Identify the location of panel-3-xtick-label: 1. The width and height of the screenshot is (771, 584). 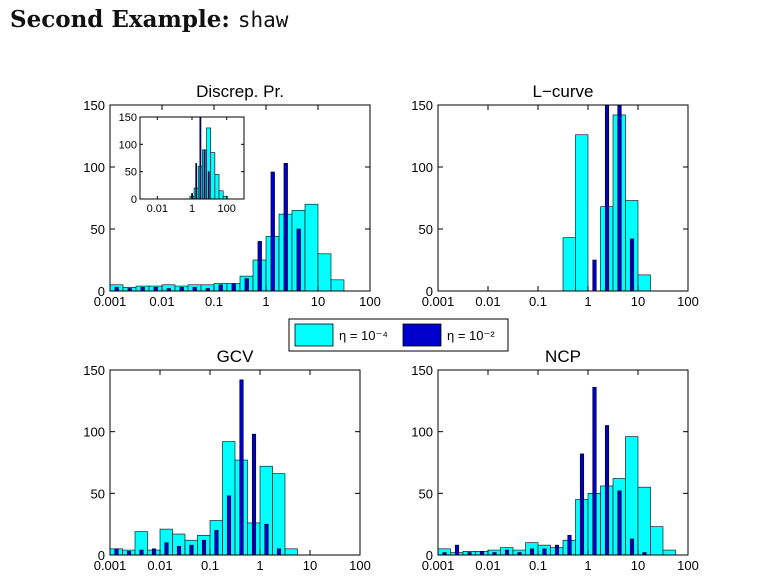
(259, 565).